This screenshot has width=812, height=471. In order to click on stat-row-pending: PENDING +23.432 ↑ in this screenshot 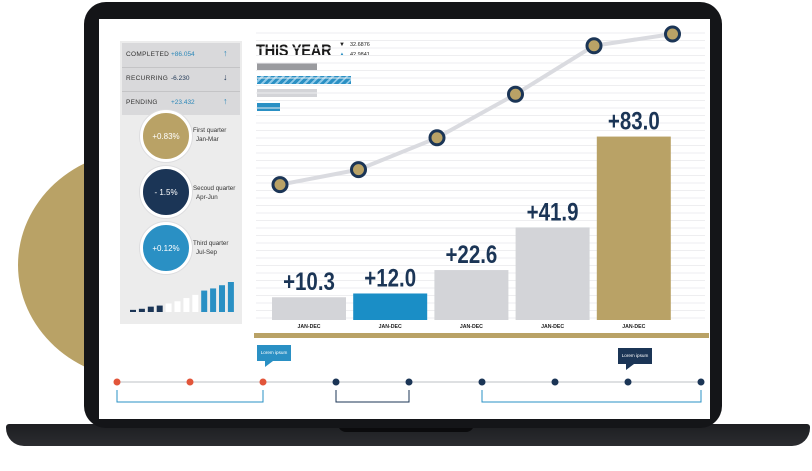, I will do `click(181, 103)`.